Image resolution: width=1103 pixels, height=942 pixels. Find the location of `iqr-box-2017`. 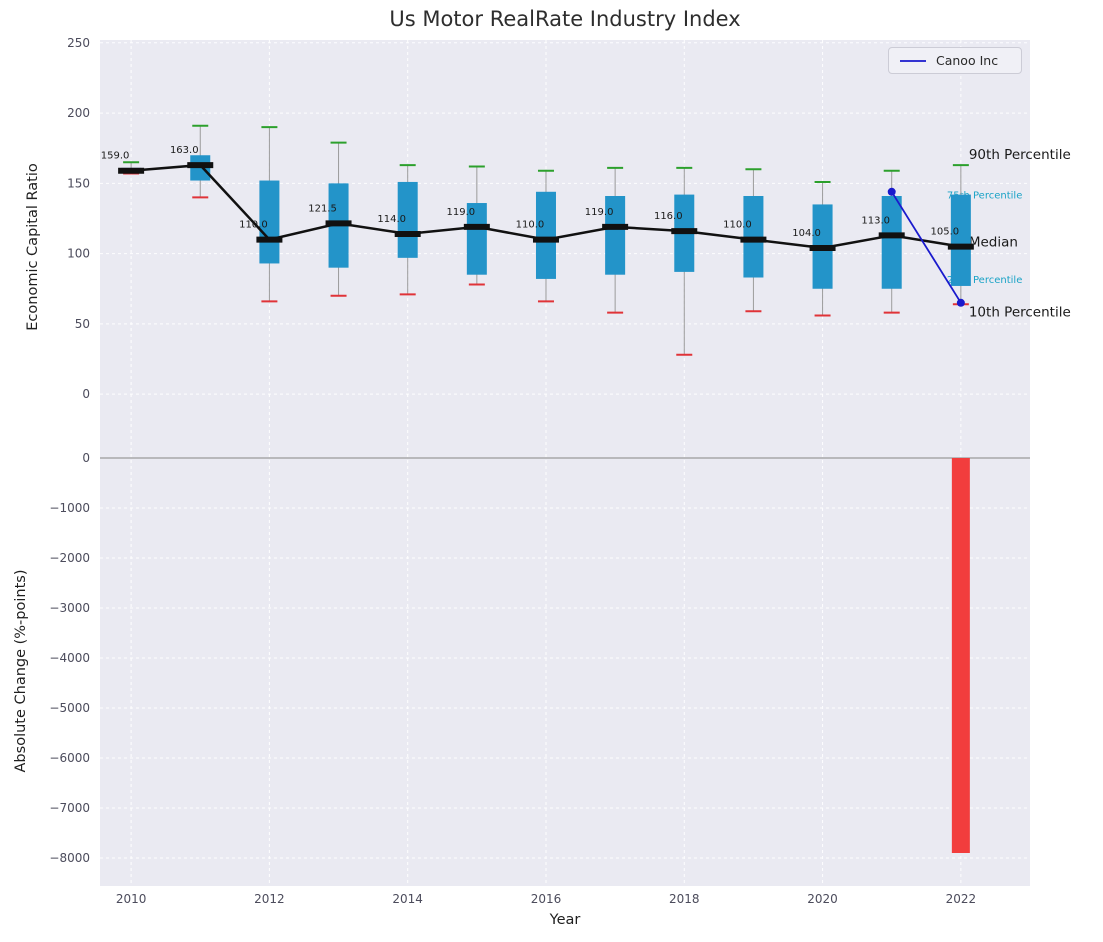

iqr-box-2017 is located at coordinates (615, 235).